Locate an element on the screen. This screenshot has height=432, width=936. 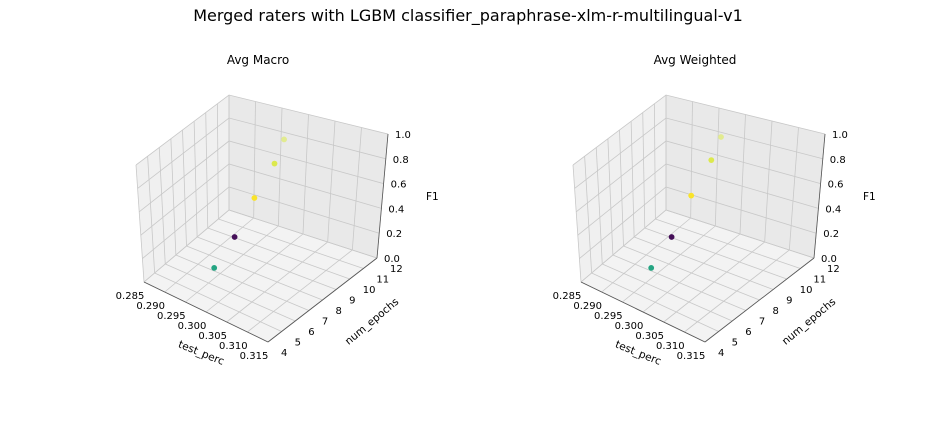
y-tick-label: 8 is located at coordinates (339, 311).